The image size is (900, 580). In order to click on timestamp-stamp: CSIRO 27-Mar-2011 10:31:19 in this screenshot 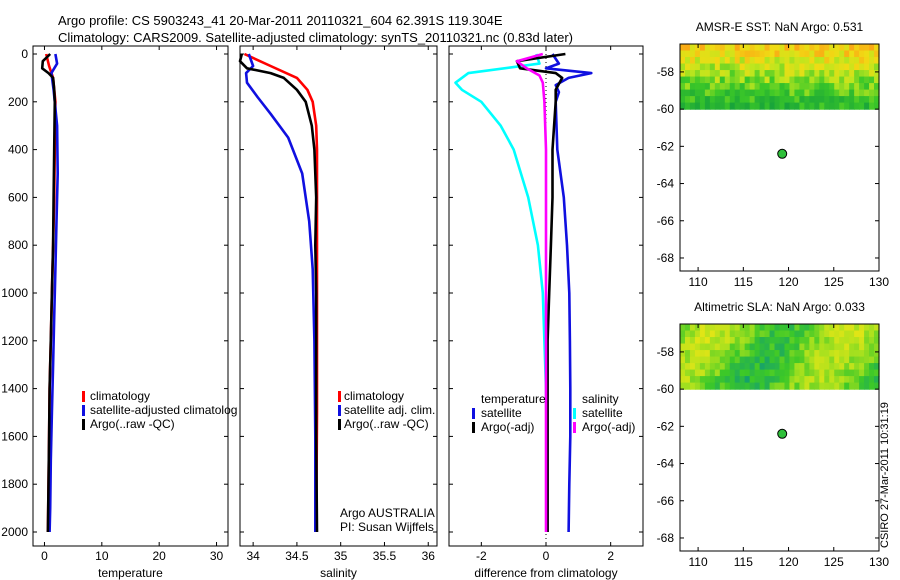, I will do `click(885, 475)`.